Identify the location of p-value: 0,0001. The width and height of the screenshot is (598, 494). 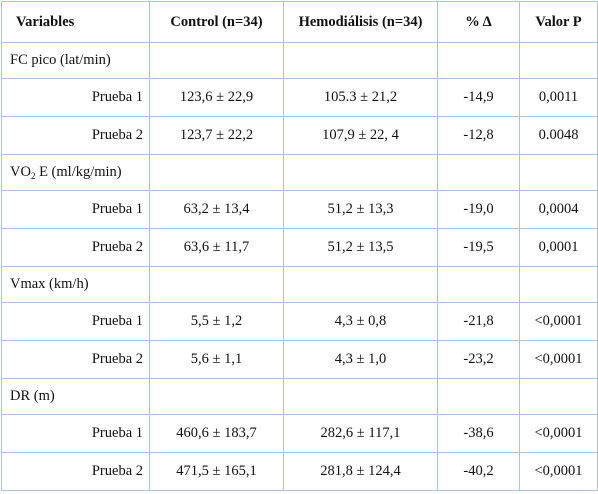
(558, 247).